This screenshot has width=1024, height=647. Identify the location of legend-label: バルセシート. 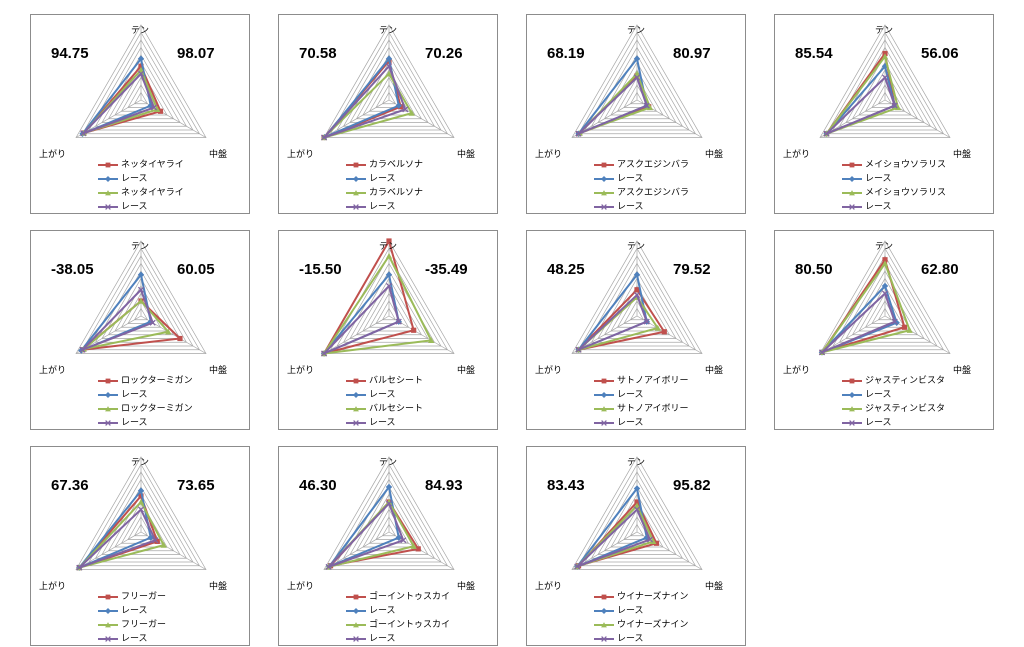
(396, 381).